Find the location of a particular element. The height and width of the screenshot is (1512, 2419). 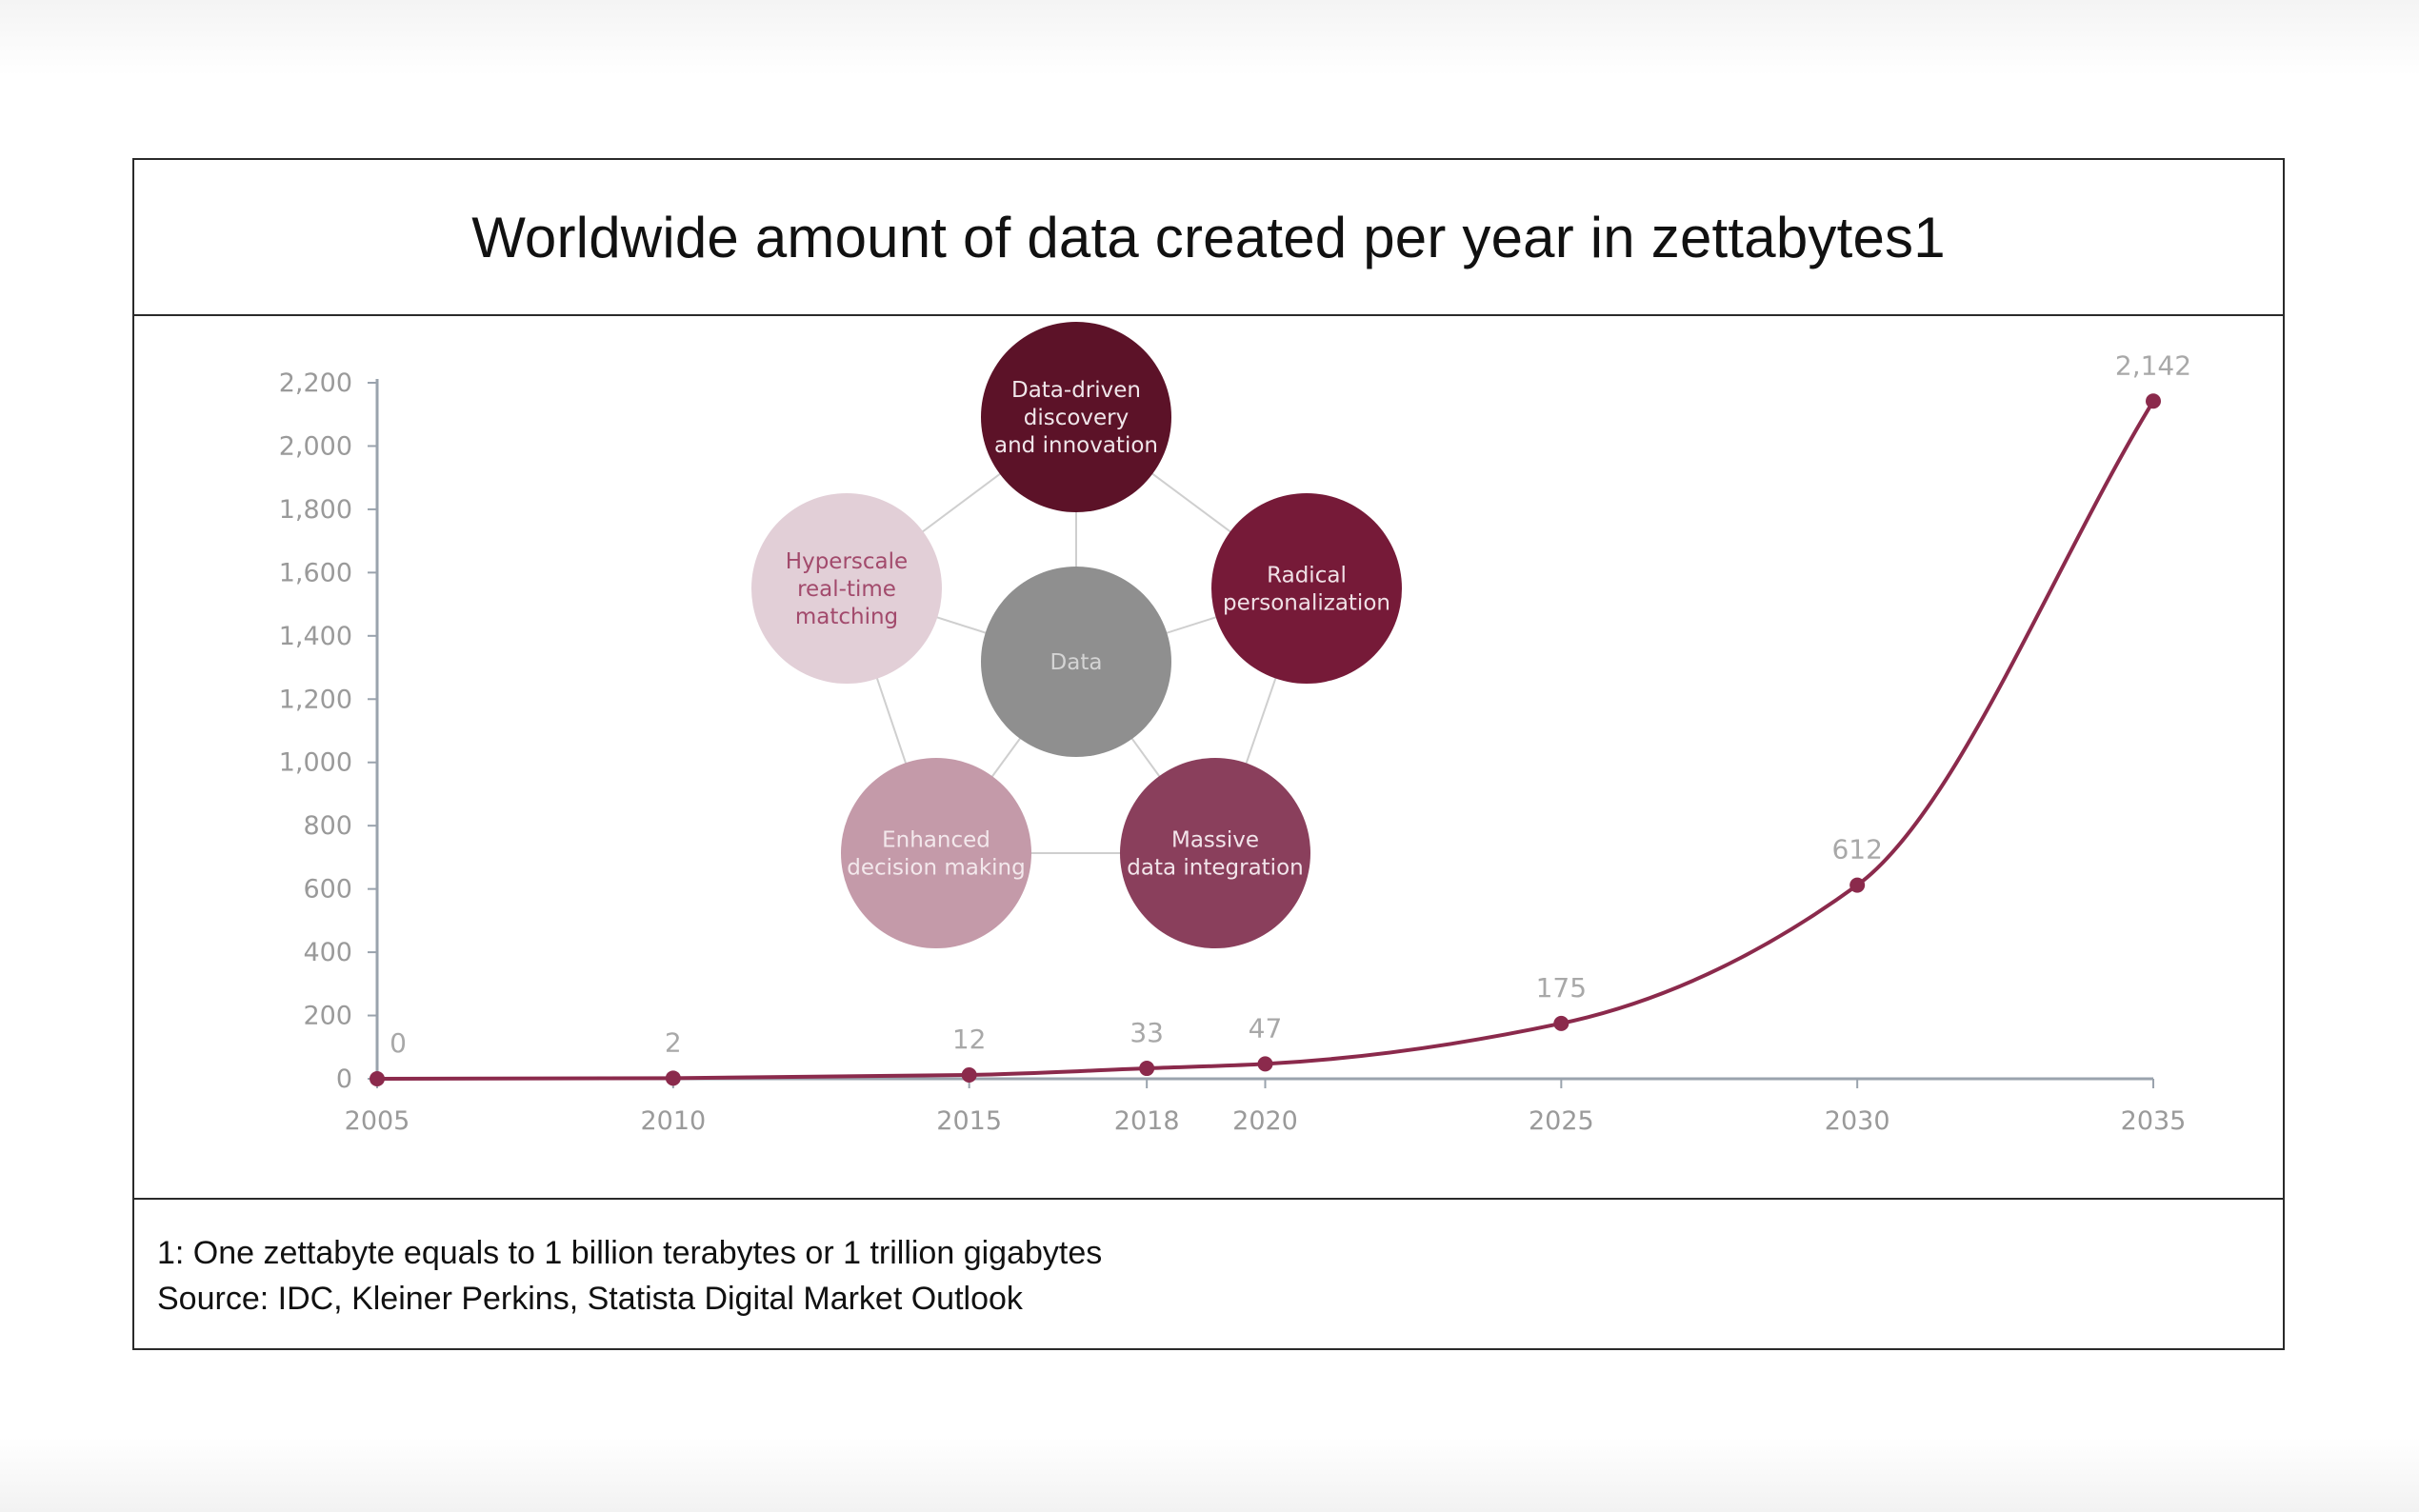

y-tick-label: 1,600 is located at coordinates (315, 572).